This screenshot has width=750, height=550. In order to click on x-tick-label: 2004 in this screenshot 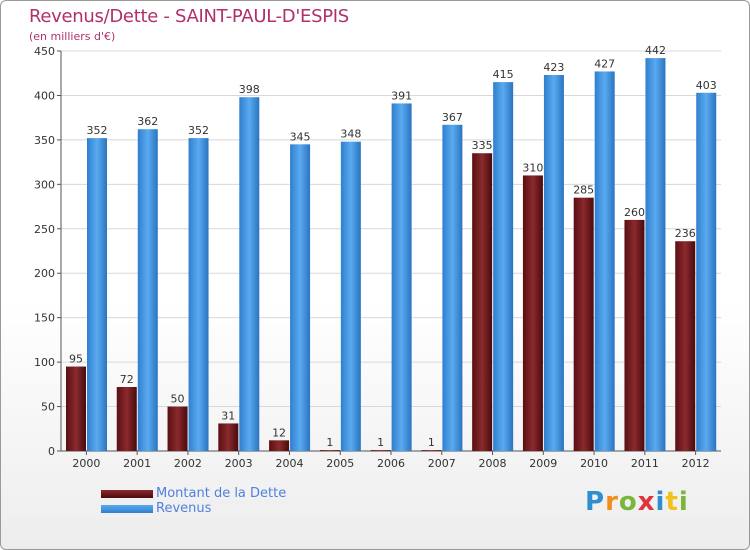, I will do `click(289, 463)`.